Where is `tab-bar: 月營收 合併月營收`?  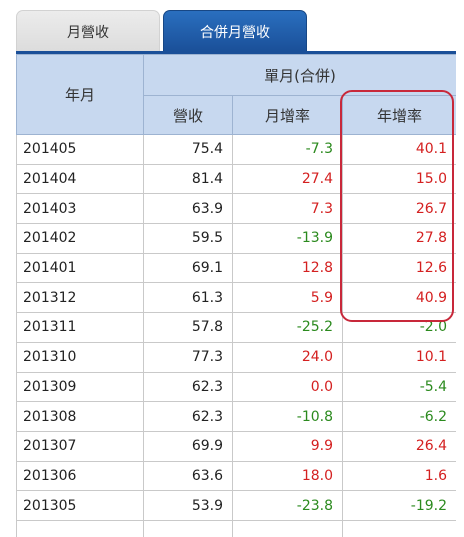 tab-bar: 月營收 合併月營收 is located at coordinates (236, 31).